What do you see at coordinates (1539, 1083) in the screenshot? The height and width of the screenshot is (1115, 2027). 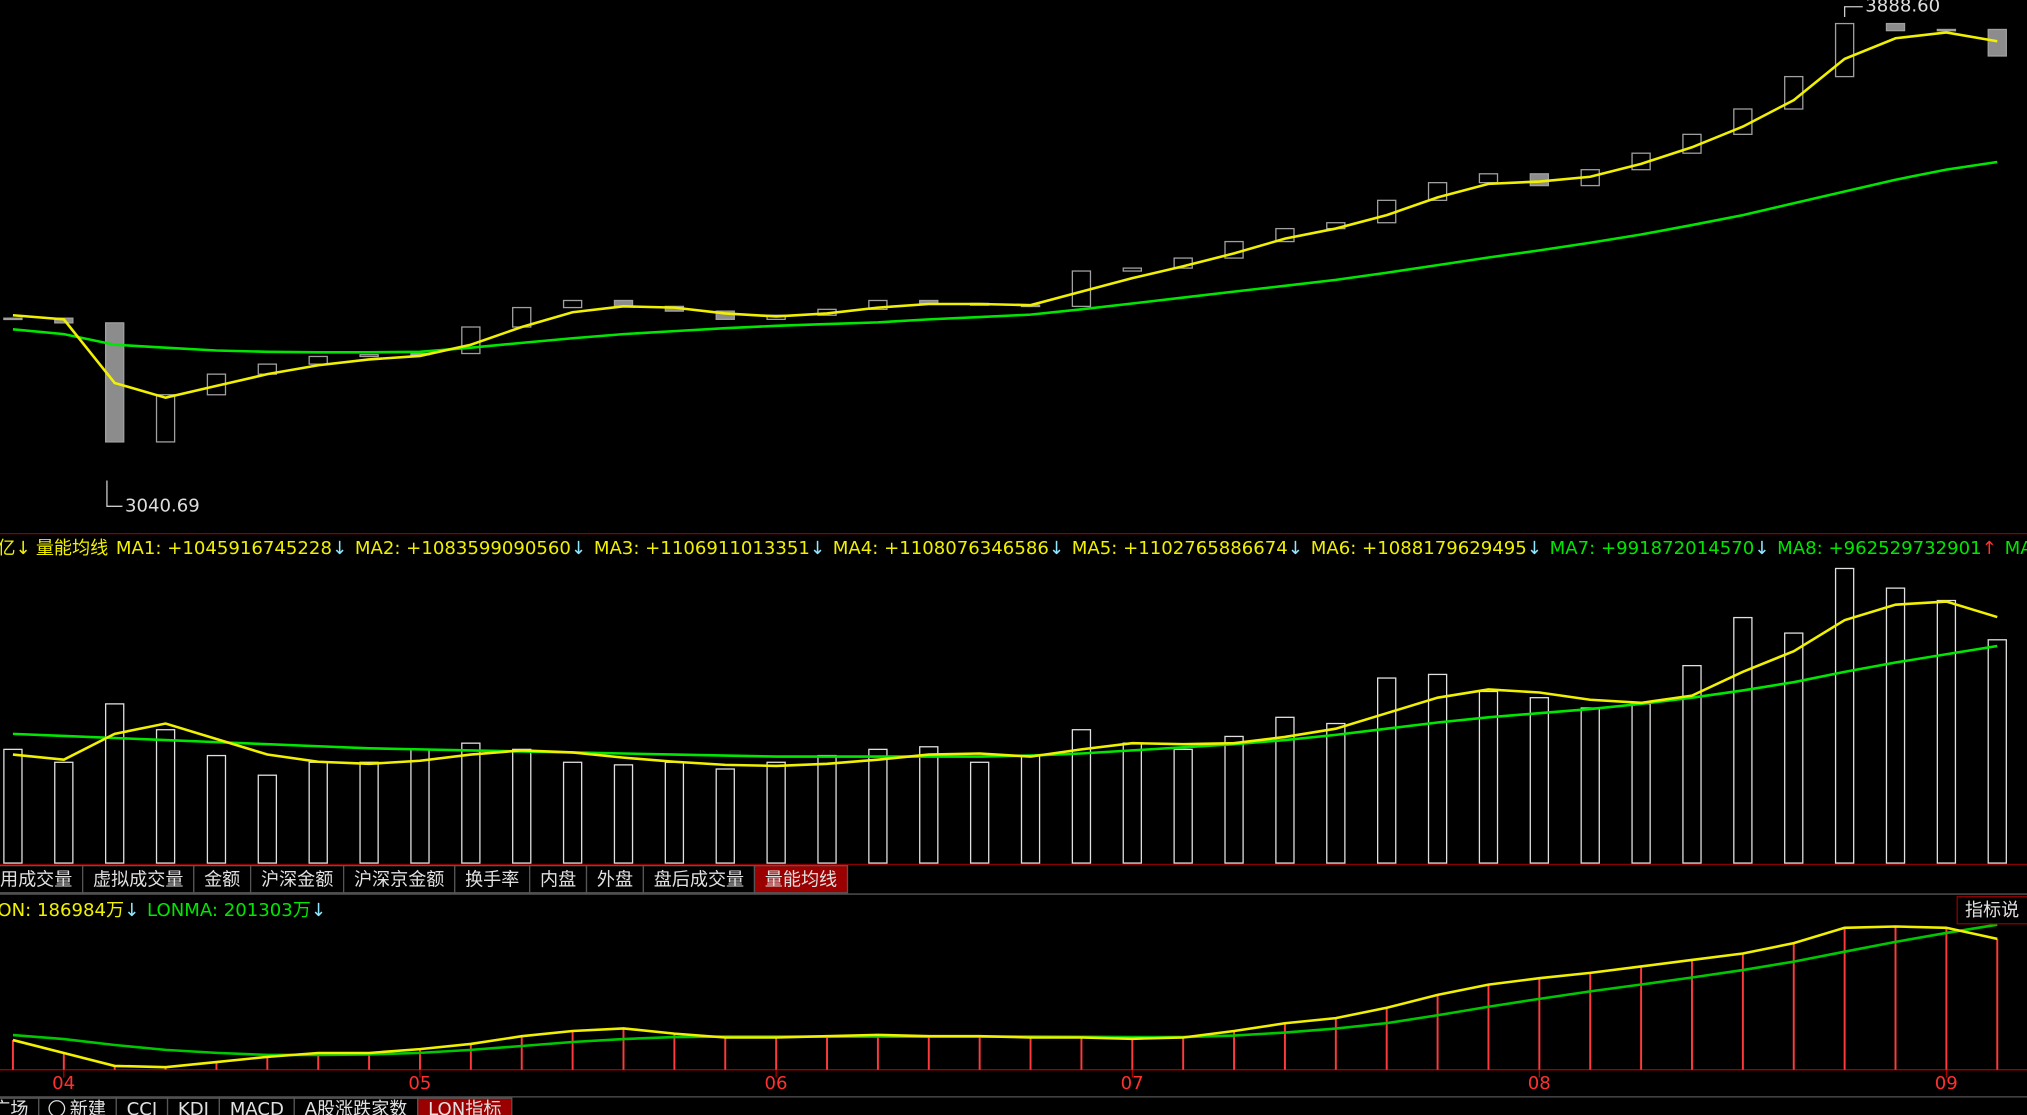 I see `x-tick-label: 08` at bounding box center [1539, 1083].